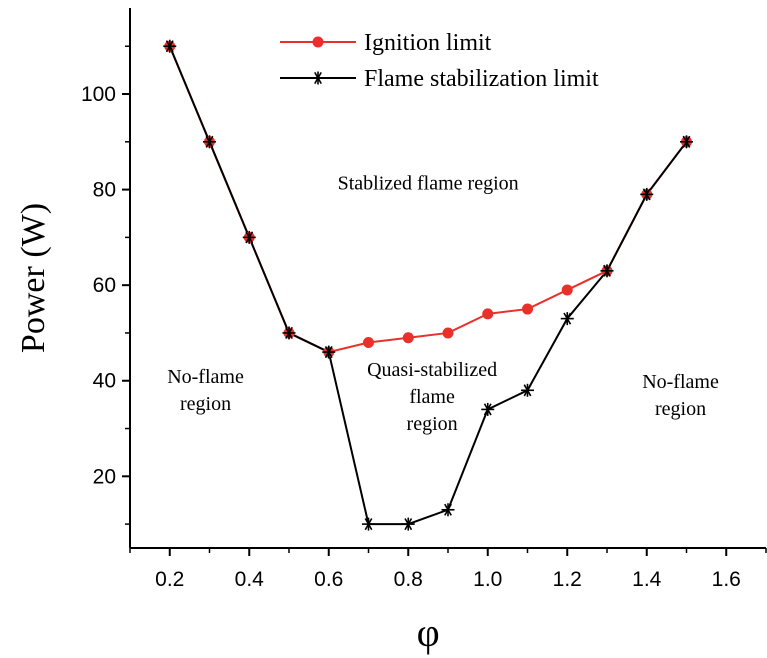  Describe the element at coordinates (104, 476) in the screenshot. I see `y-tick-label: 20` at that location.